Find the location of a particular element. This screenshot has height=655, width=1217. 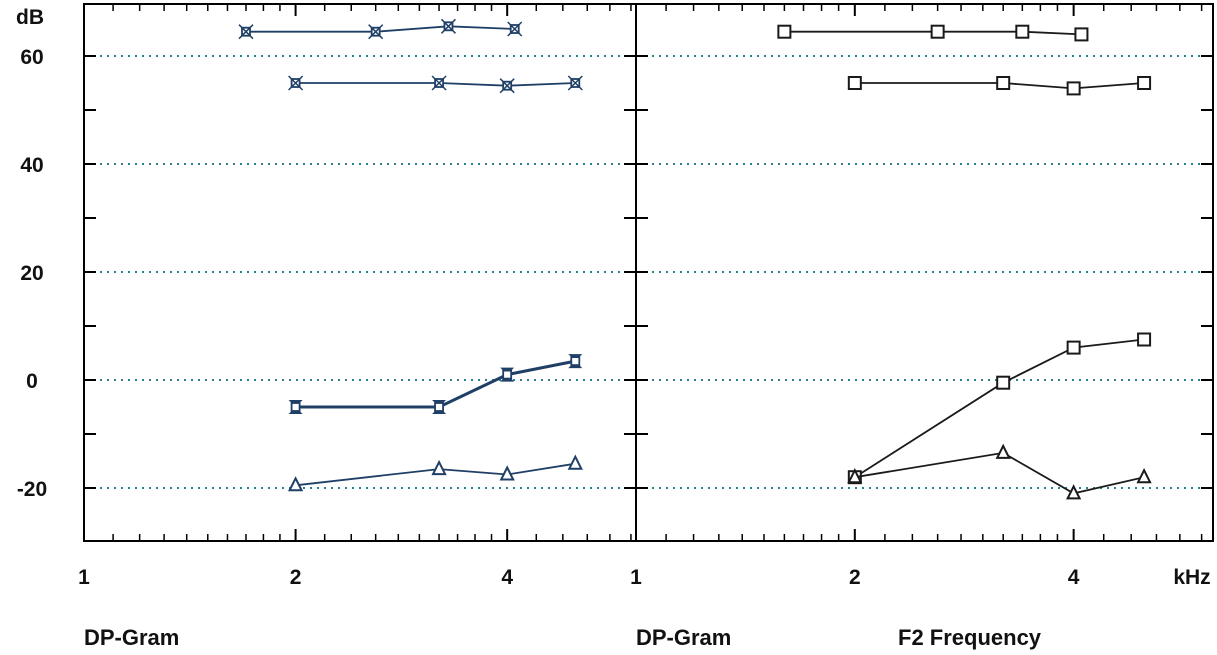

y-unit-label: dB is located at coordinates (30, 17).